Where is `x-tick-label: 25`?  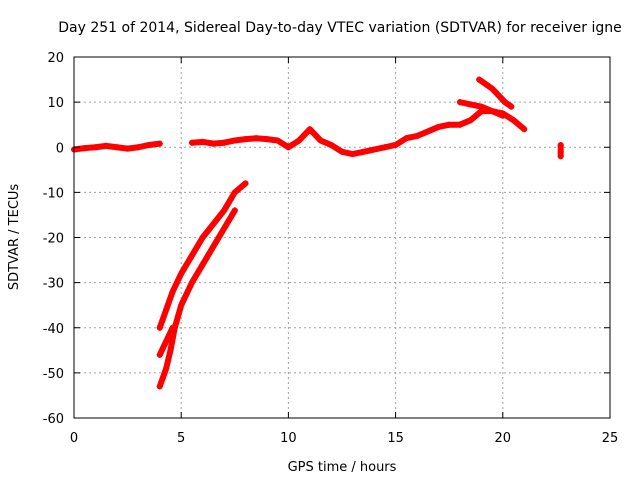 x-tick-label: 25 is located at coordinates (610, 438).